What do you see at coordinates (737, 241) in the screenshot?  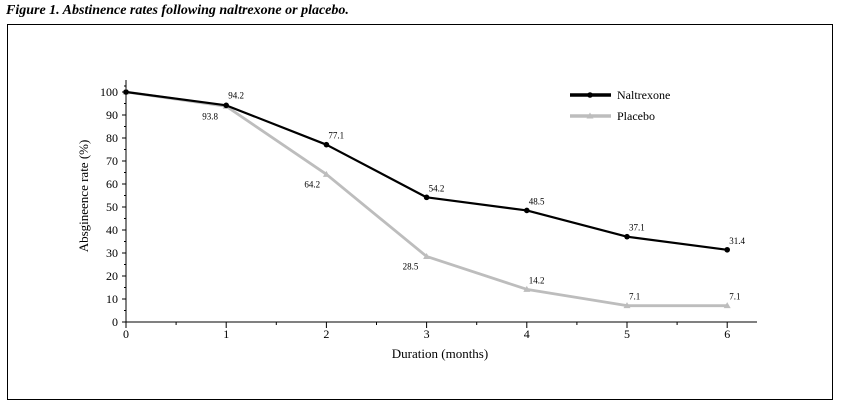 I see `data-label-naltrexone: 31.4` at bounding box center [737, 241].